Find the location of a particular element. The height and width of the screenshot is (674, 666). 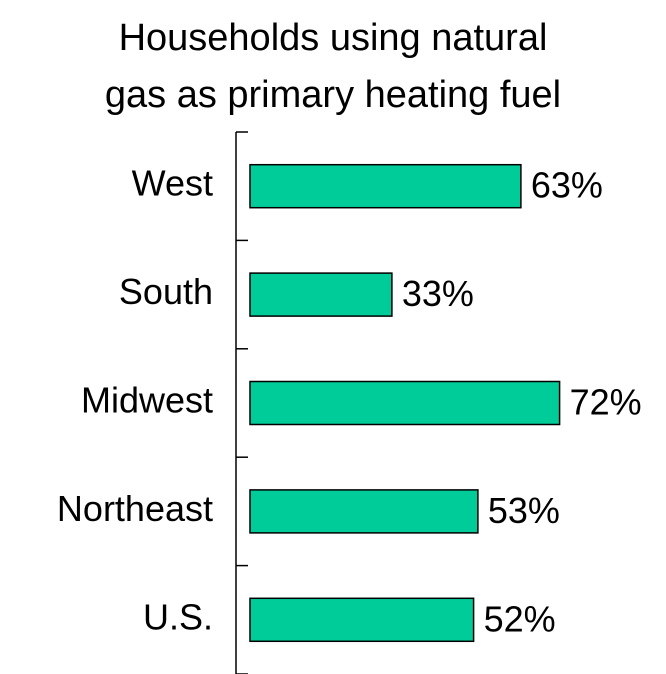

value-label: 63% is located at coordinates (567, 185).